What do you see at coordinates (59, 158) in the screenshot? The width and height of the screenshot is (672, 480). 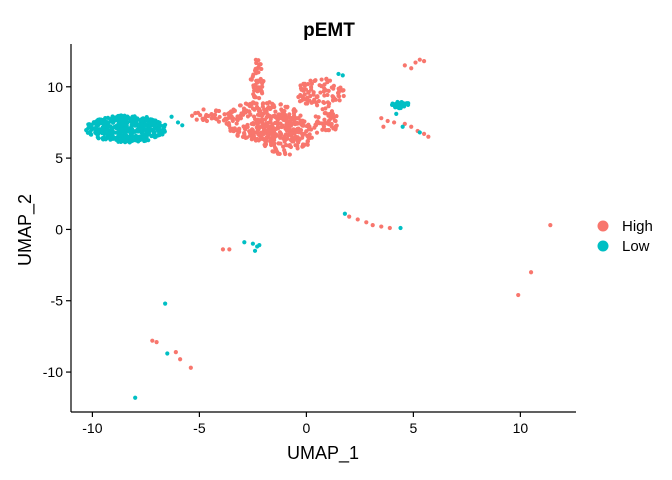 I see `y-tick-label: 5` at bounding box center [59, 158].